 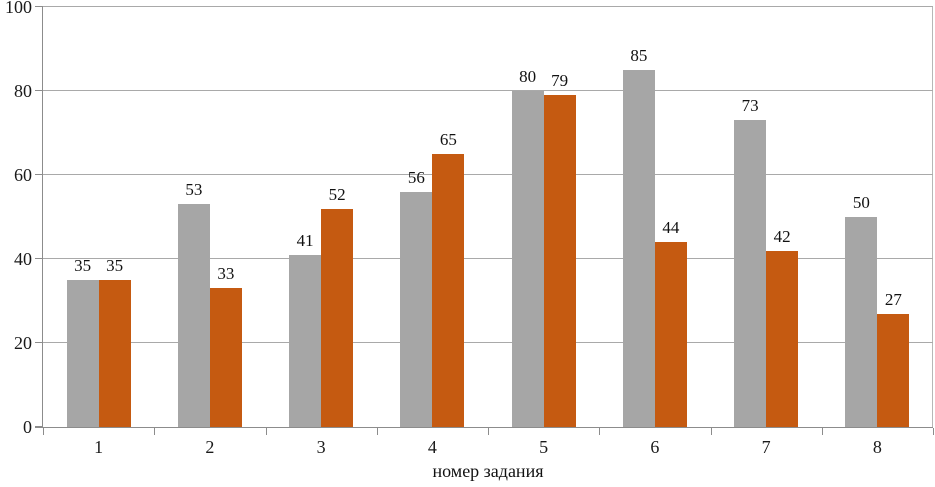 What do you see at coordinates (484, 427) in the screenshot?
I see `x-axis-line` at bounding box center [484, 427].